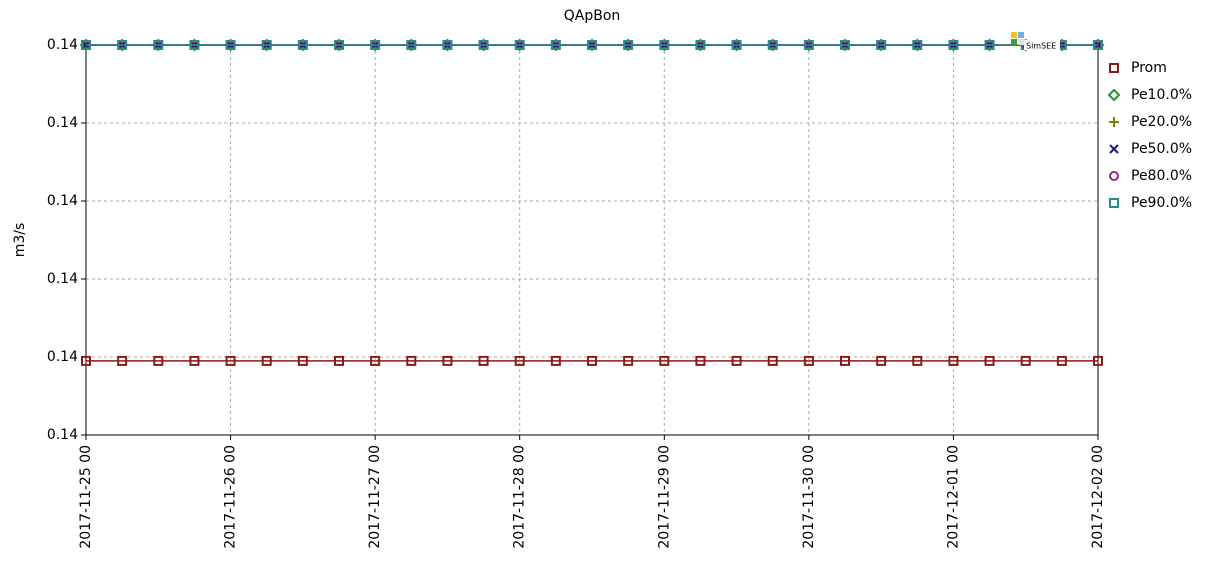 The image size is (1212, 570). Describe the element at coordinates (1161, 149) in the screenshot. I see `legend-label: Pe50.0%` at that location.